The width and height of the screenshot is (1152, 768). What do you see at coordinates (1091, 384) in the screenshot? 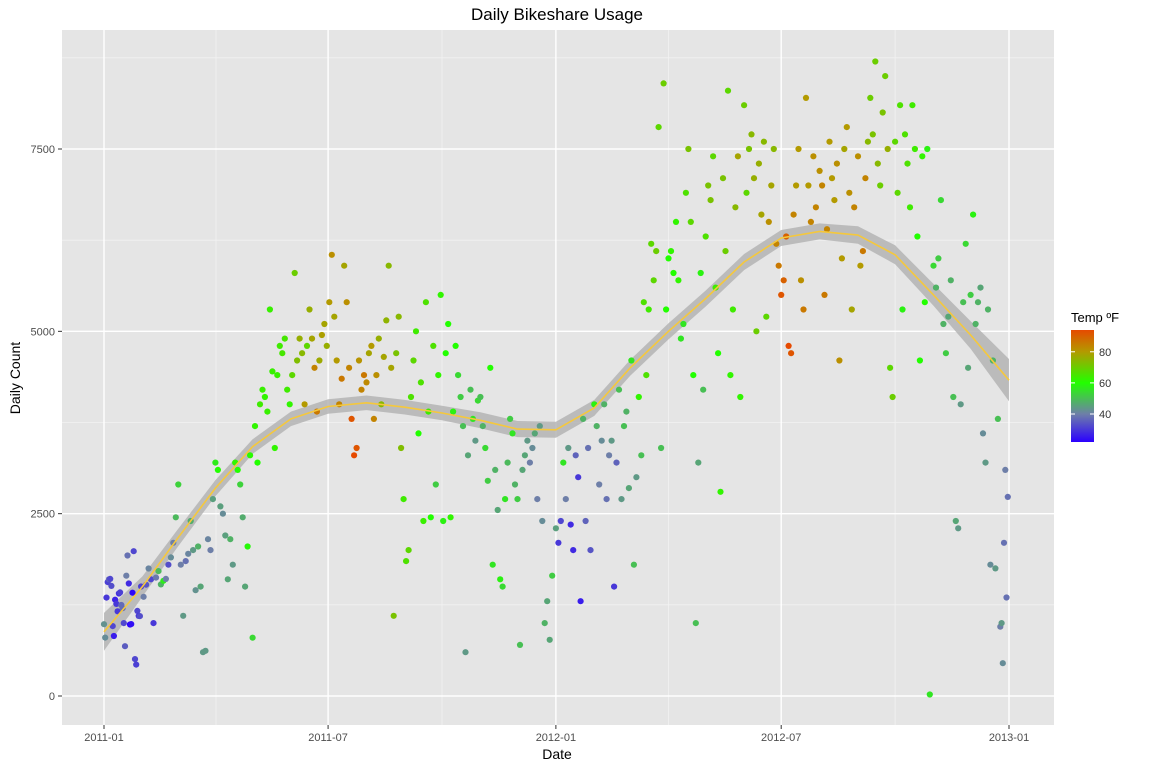
I see `legend-ticks: 40 60 80` at bounding box center [1091, 384].